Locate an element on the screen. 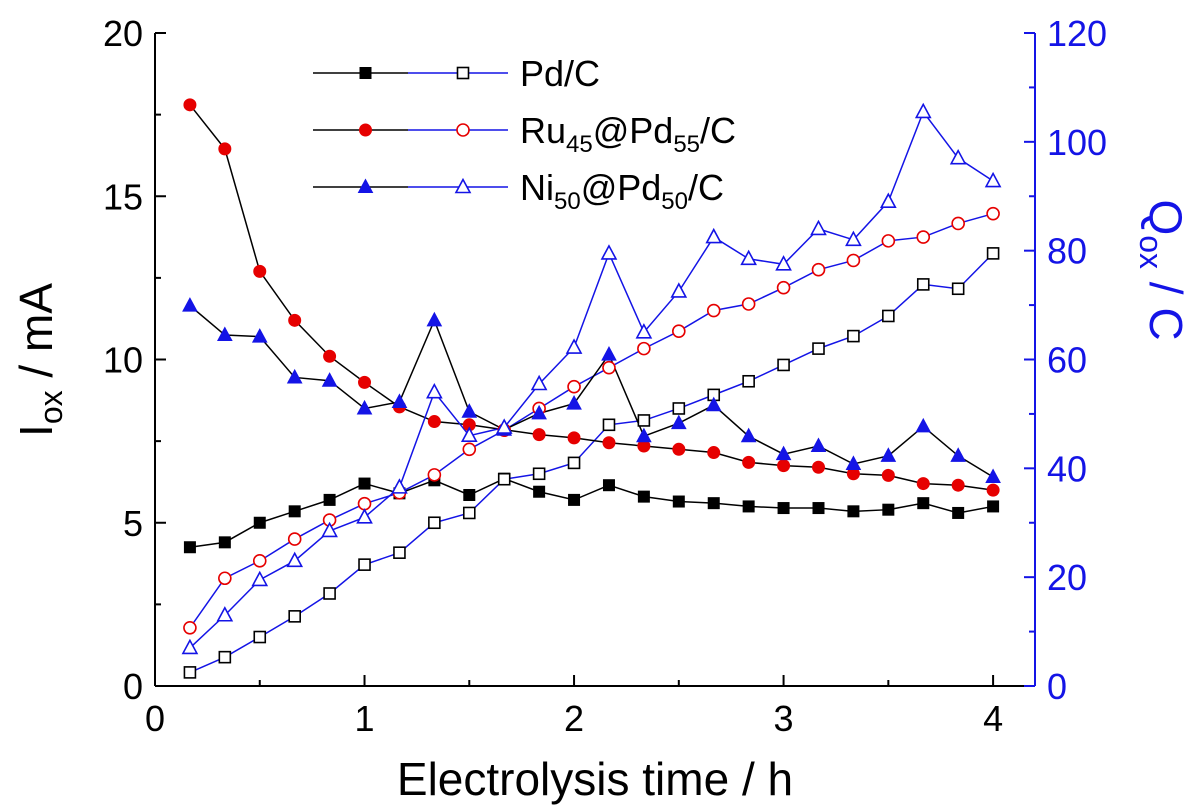 Image resolution: width=1199 pixels, height=811 pixels. x-tick-label: 3 is located at coordinates (784, 718).